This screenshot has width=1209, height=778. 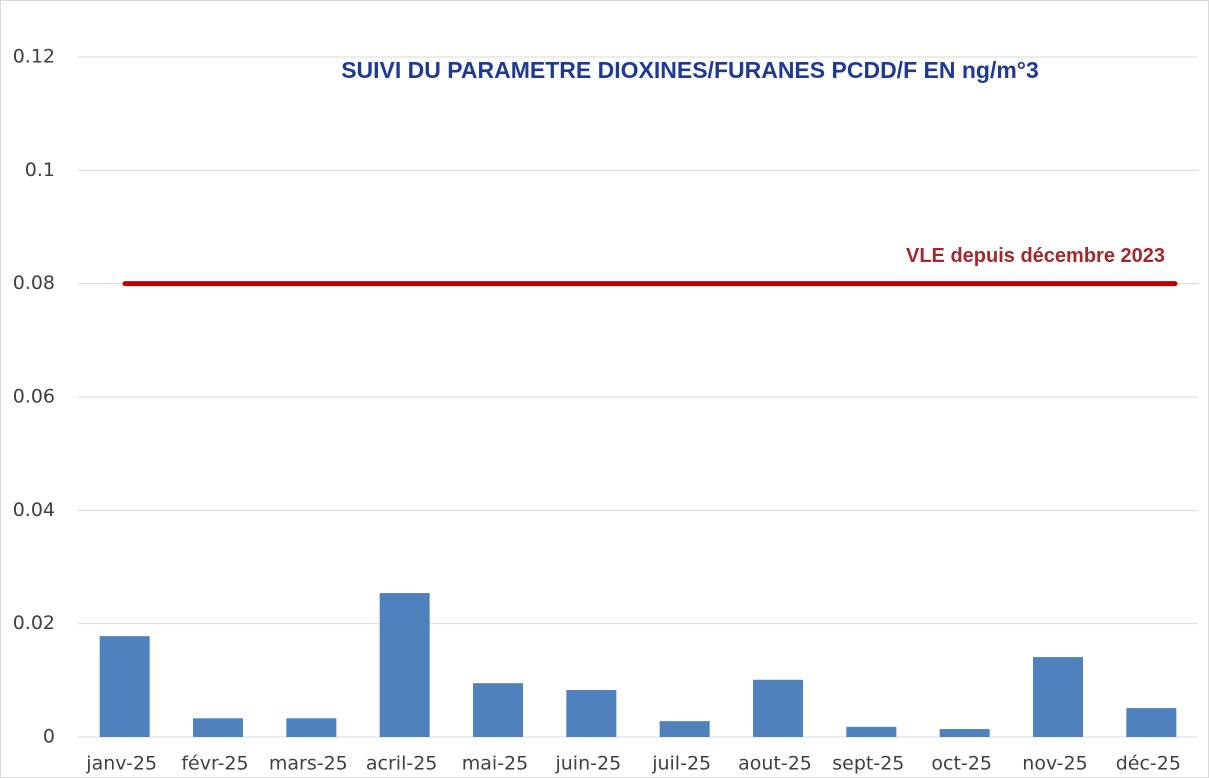 What do you see at coordinates (121, 764) in the screenshot?
I see `x-tick-label: janv-25` at bounding box center [121, 764].